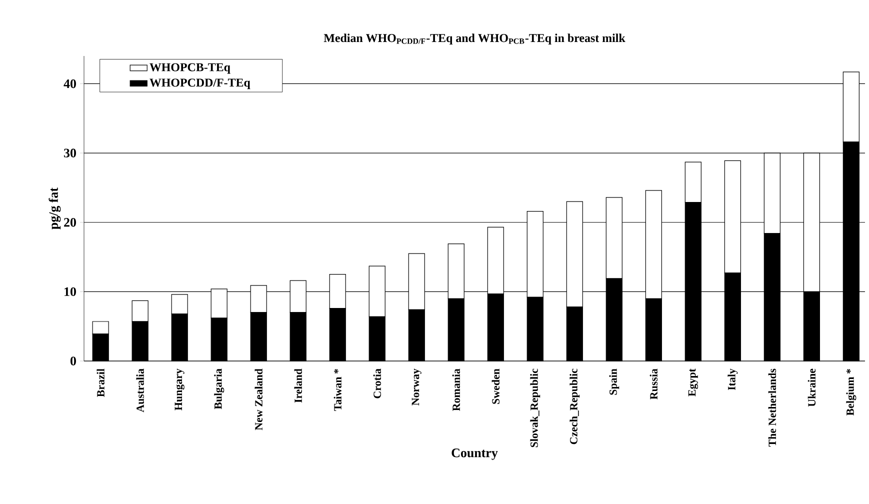 The image size is (869, 504). Describe the element at coordinates (456, 389) in the screenshot. I see `x-tick-label: Romania` at that location.